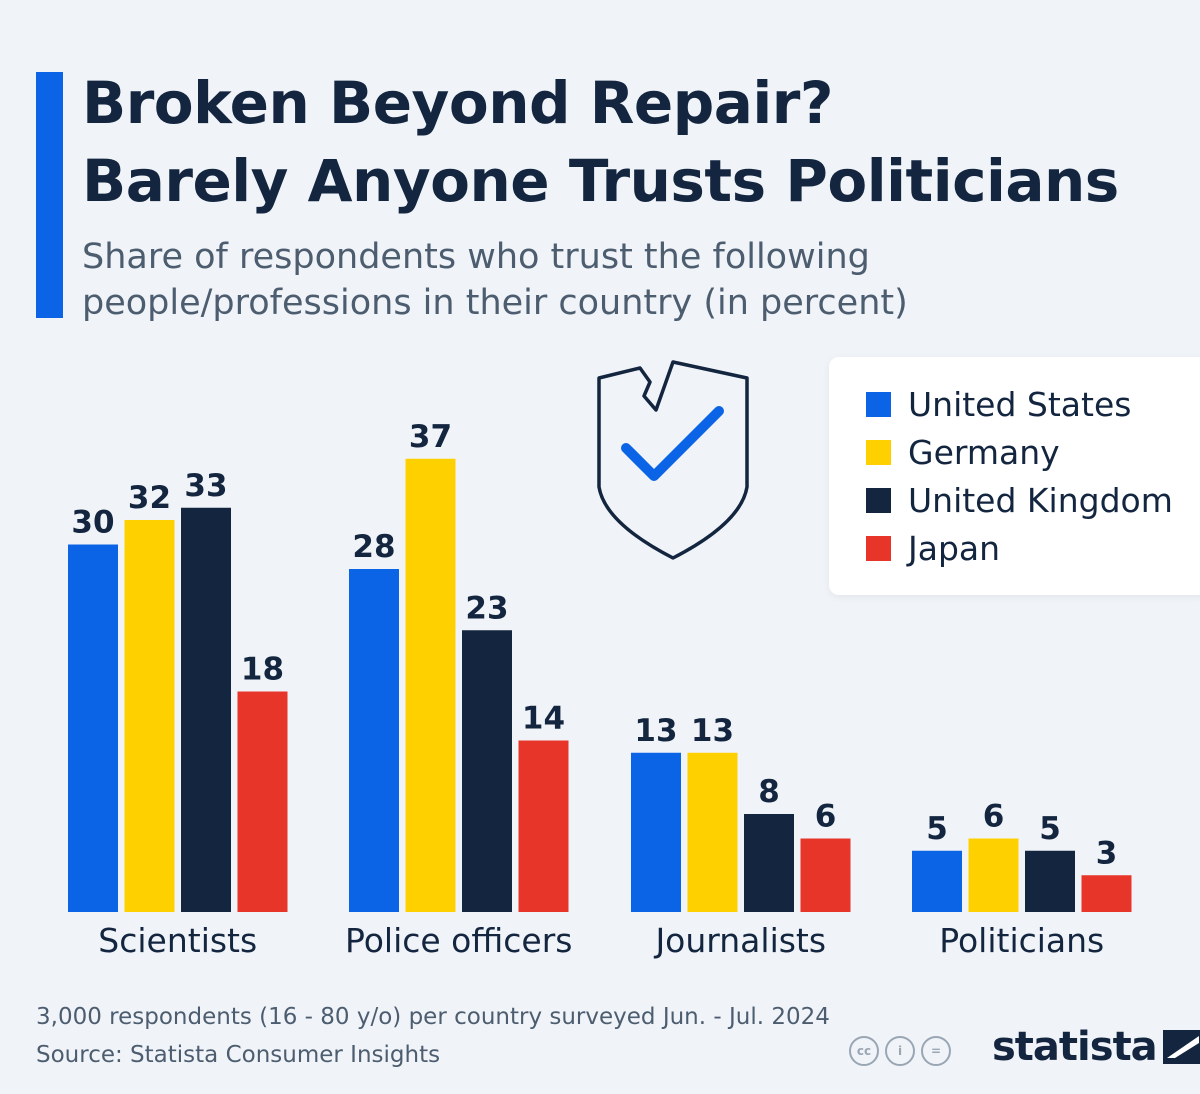 Image resolution: width=1200 pixels, height=1094 pixels. What do you see at coordinates (1181, 1047) in the screenshot?
I see `statista-logo-icon` at bounding box center [1181, 1047].